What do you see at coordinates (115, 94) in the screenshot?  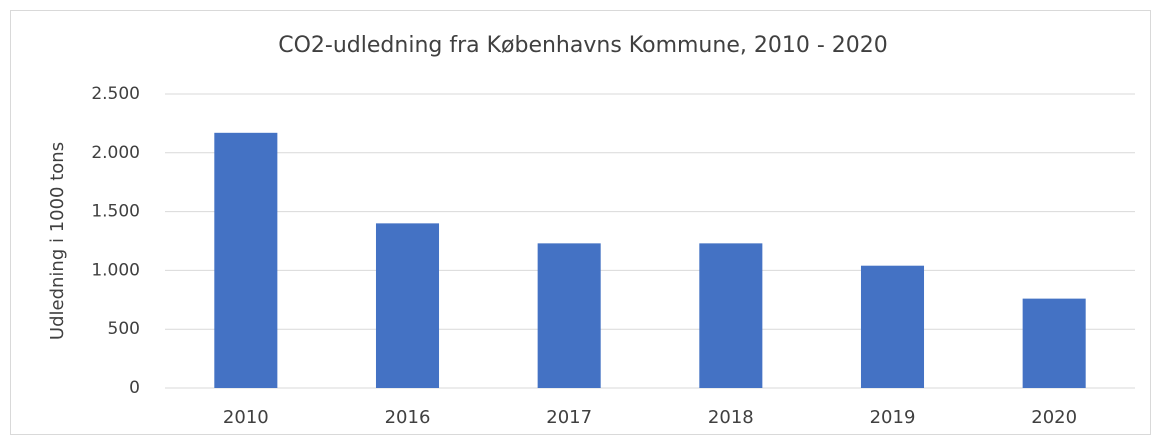 I see `y-tick-label: 2.500` at bounding box center [115, 94].